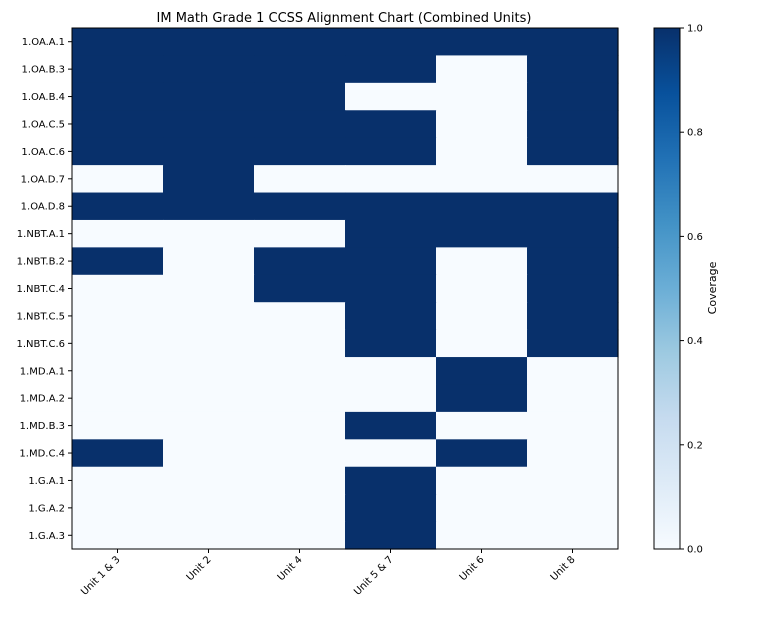  Describe the element at coordinates (695, 133) in the screenshot. I see `colorbar-tick-label: 0.8` at that location.